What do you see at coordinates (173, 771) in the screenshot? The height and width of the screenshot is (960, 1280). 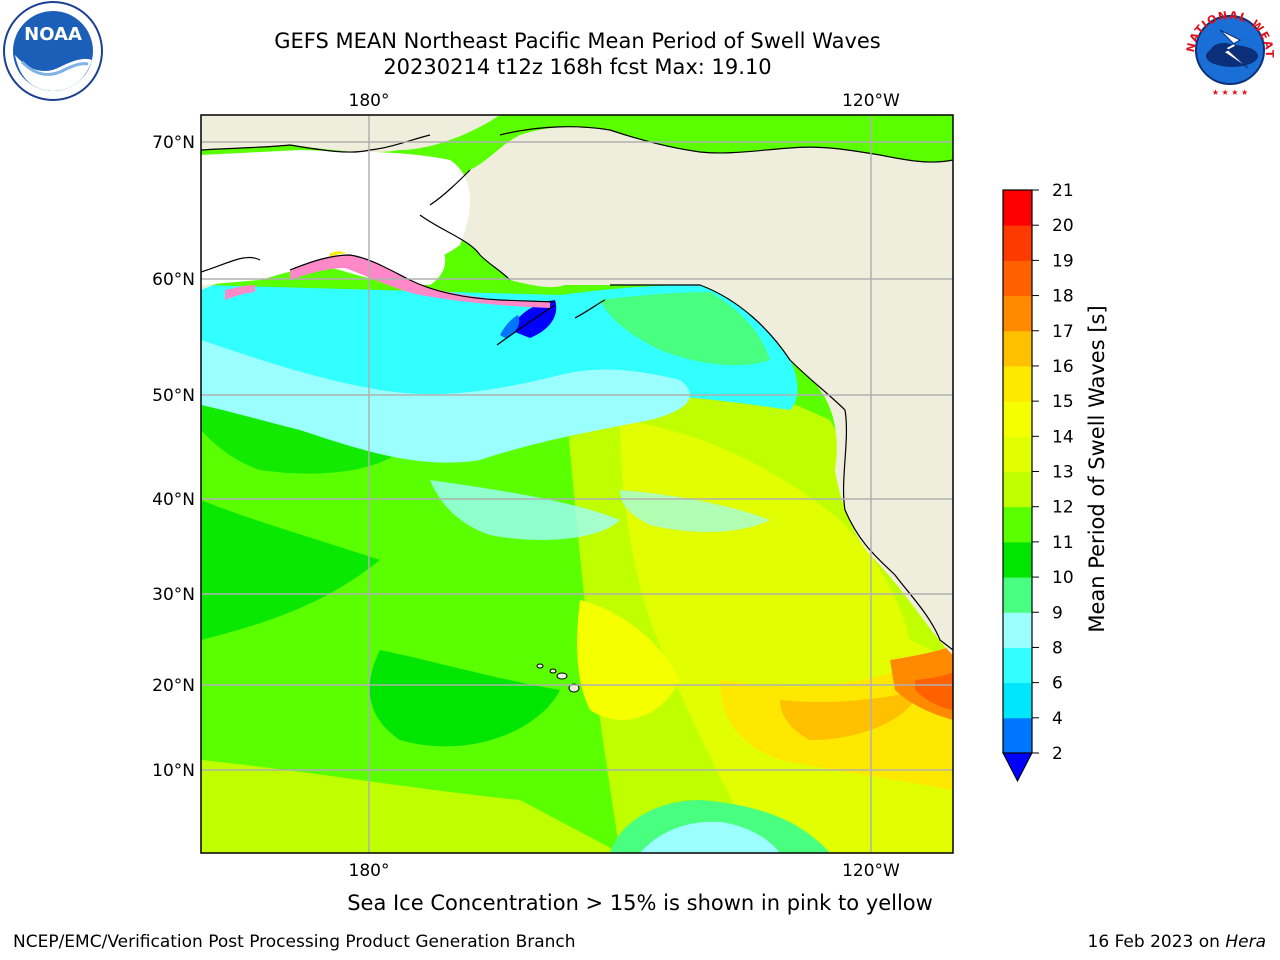 I see `lat-label-10n: 10°N` at bounding box center [173, 771].